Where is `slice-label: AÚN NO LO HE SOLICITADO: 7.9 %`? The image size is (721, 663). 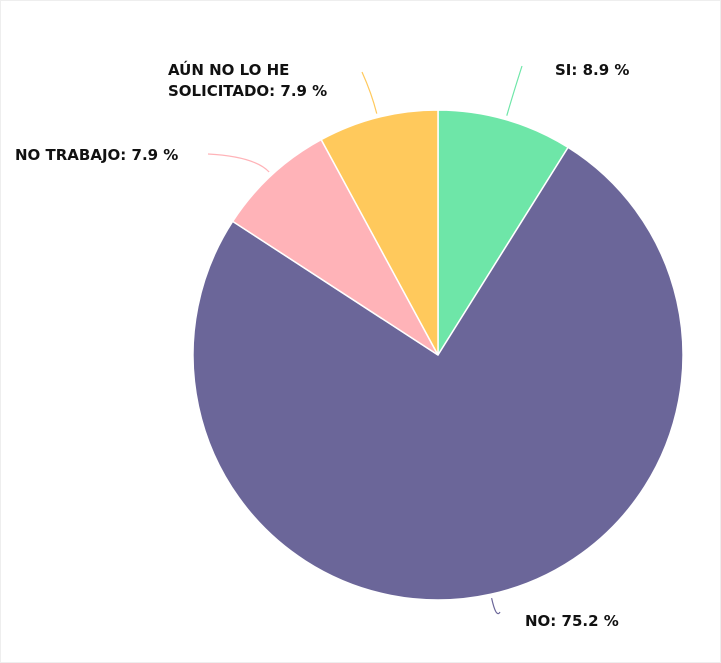 slice-label: AÚN NO LO HE SOLICITADO: 7.9 % is located at coordinates (248, 80).